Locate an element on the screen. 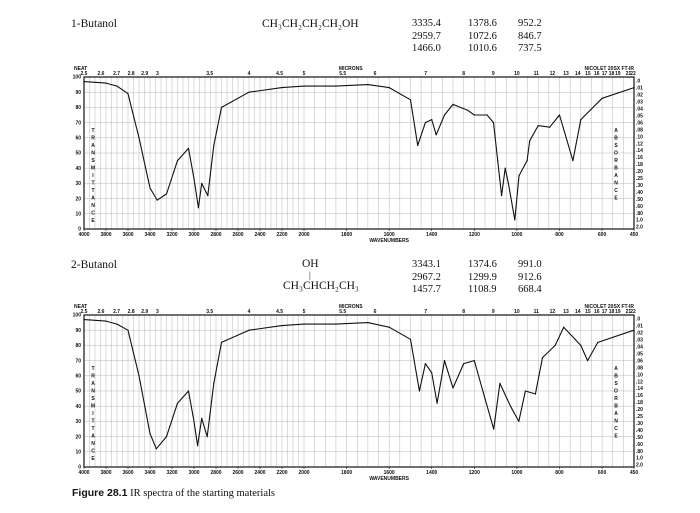  x-tick-label: 800 is located at coordinates (559, 473).